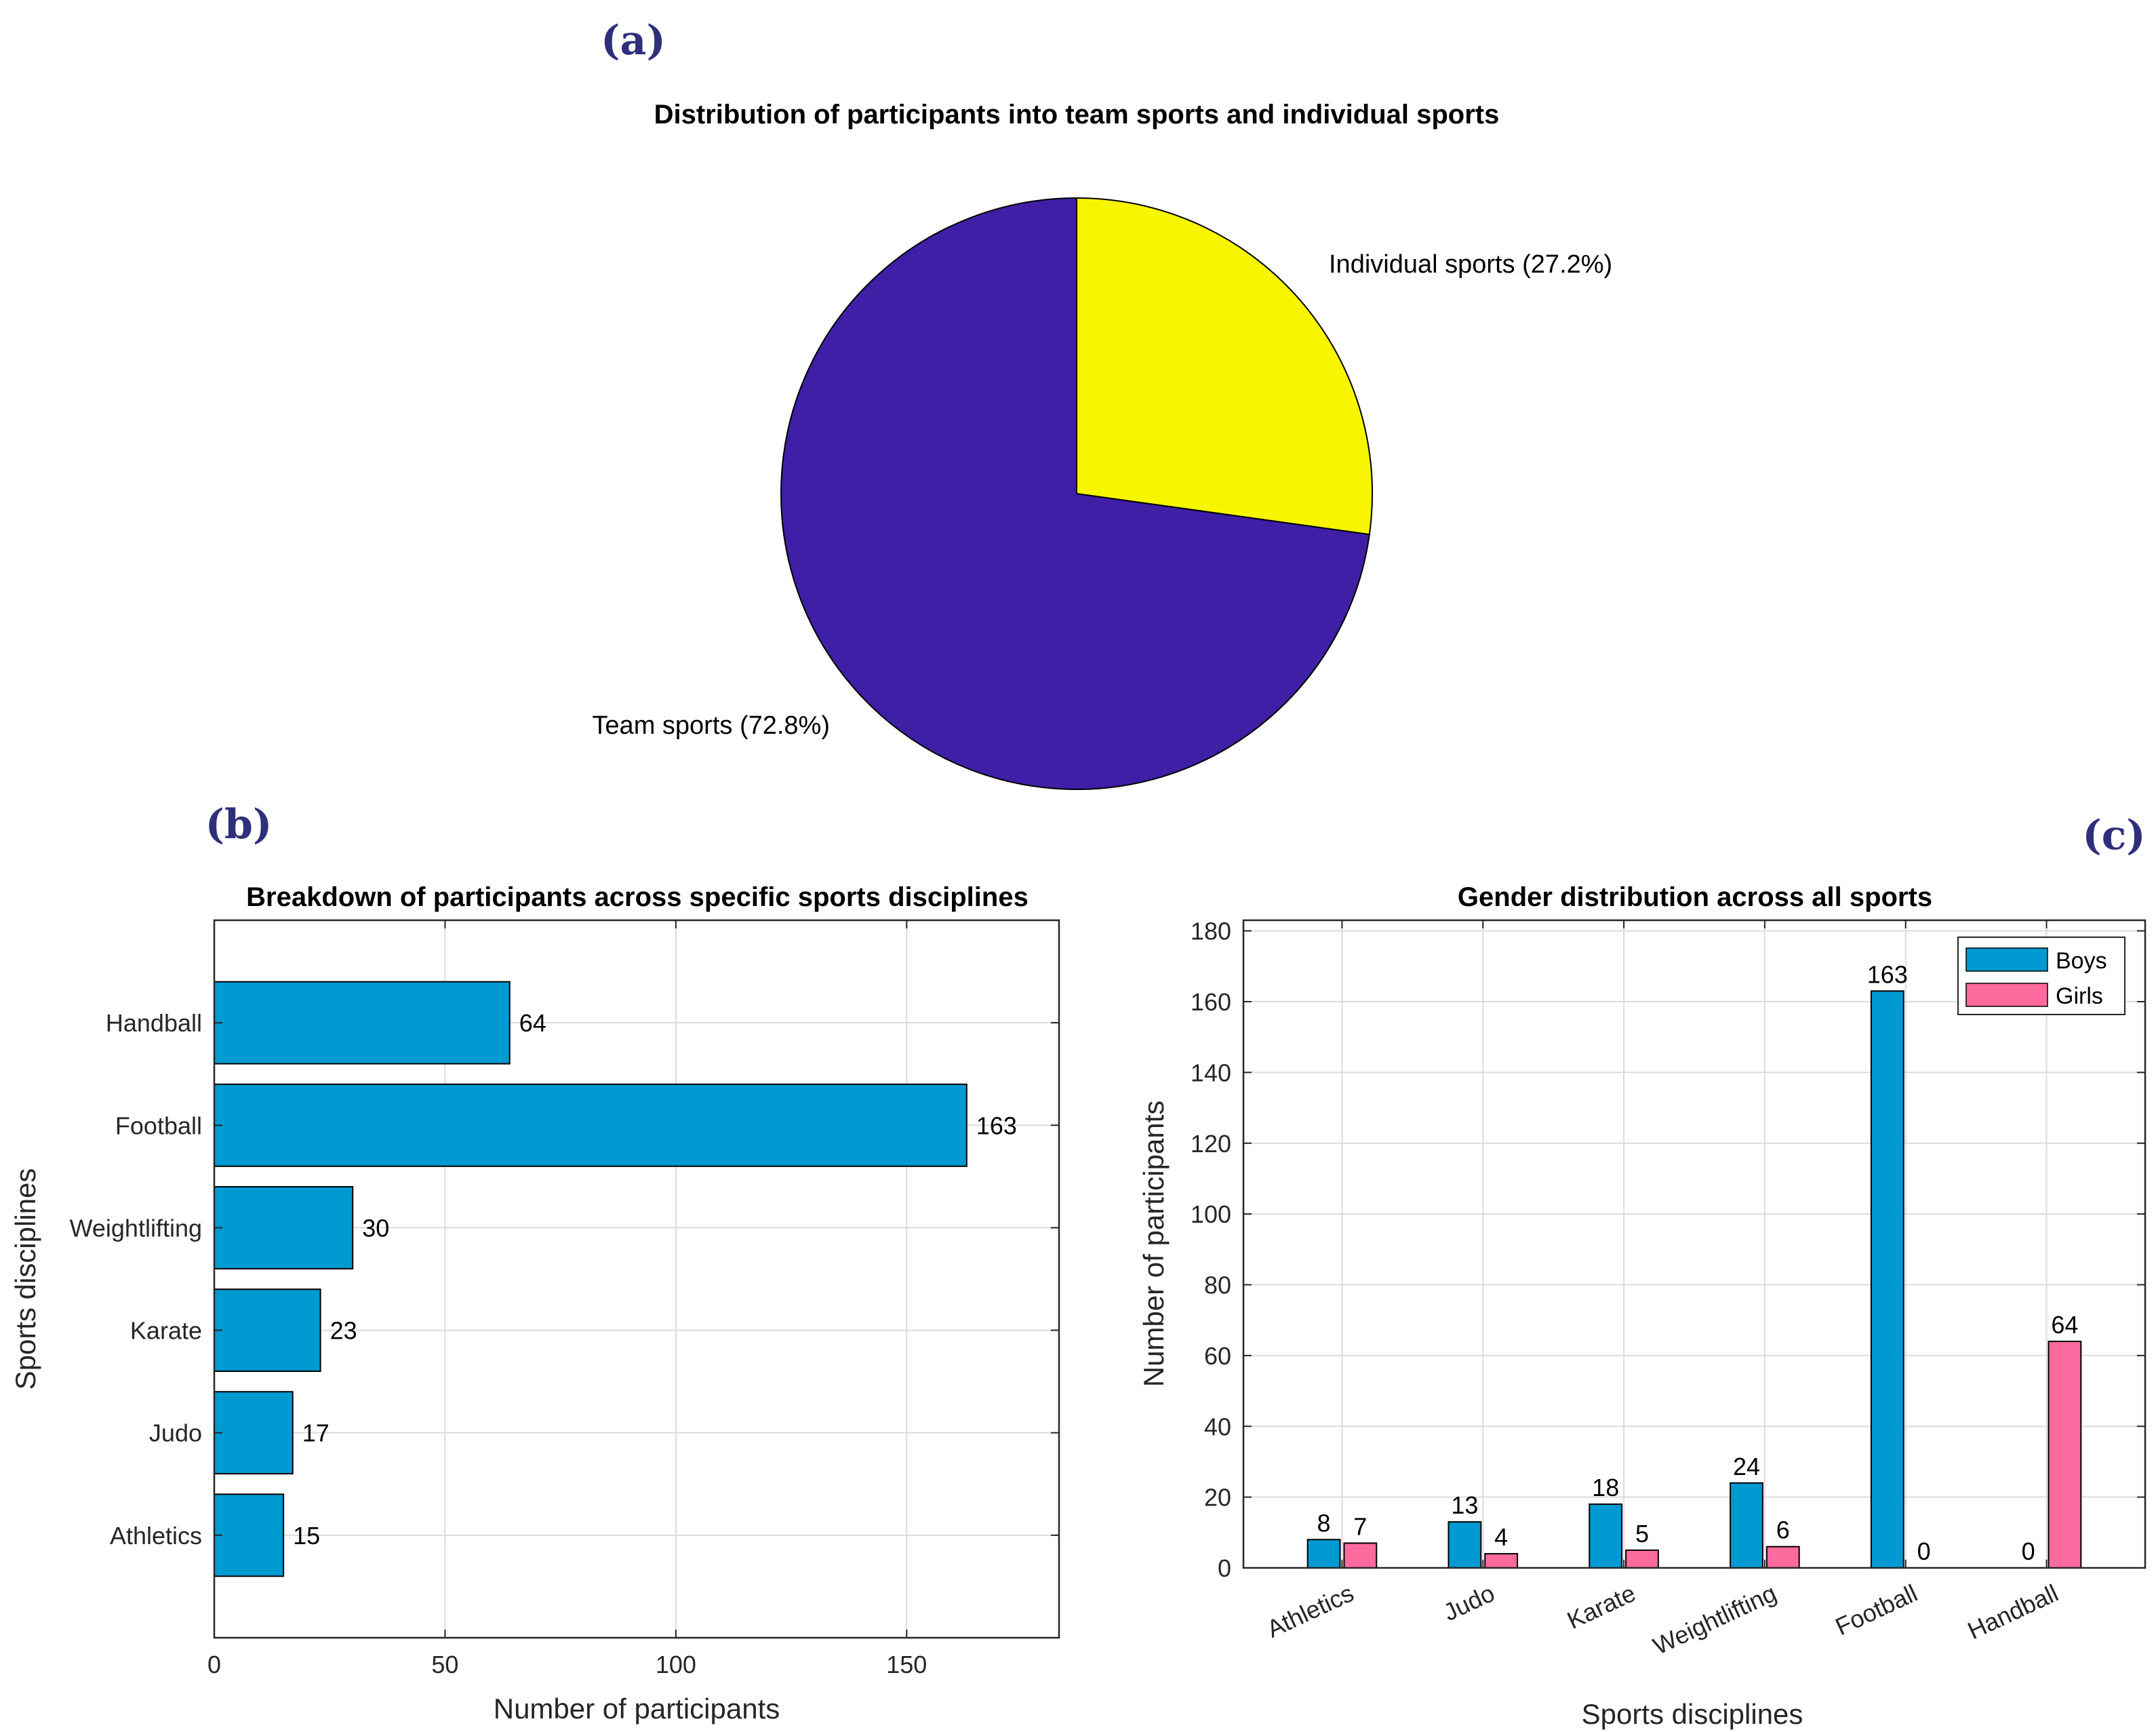  What do you see at coordinates (1217, 1356) in the screenshot?
I see `y-tick-label-c: 60` at bounding box center [1217, 1356].